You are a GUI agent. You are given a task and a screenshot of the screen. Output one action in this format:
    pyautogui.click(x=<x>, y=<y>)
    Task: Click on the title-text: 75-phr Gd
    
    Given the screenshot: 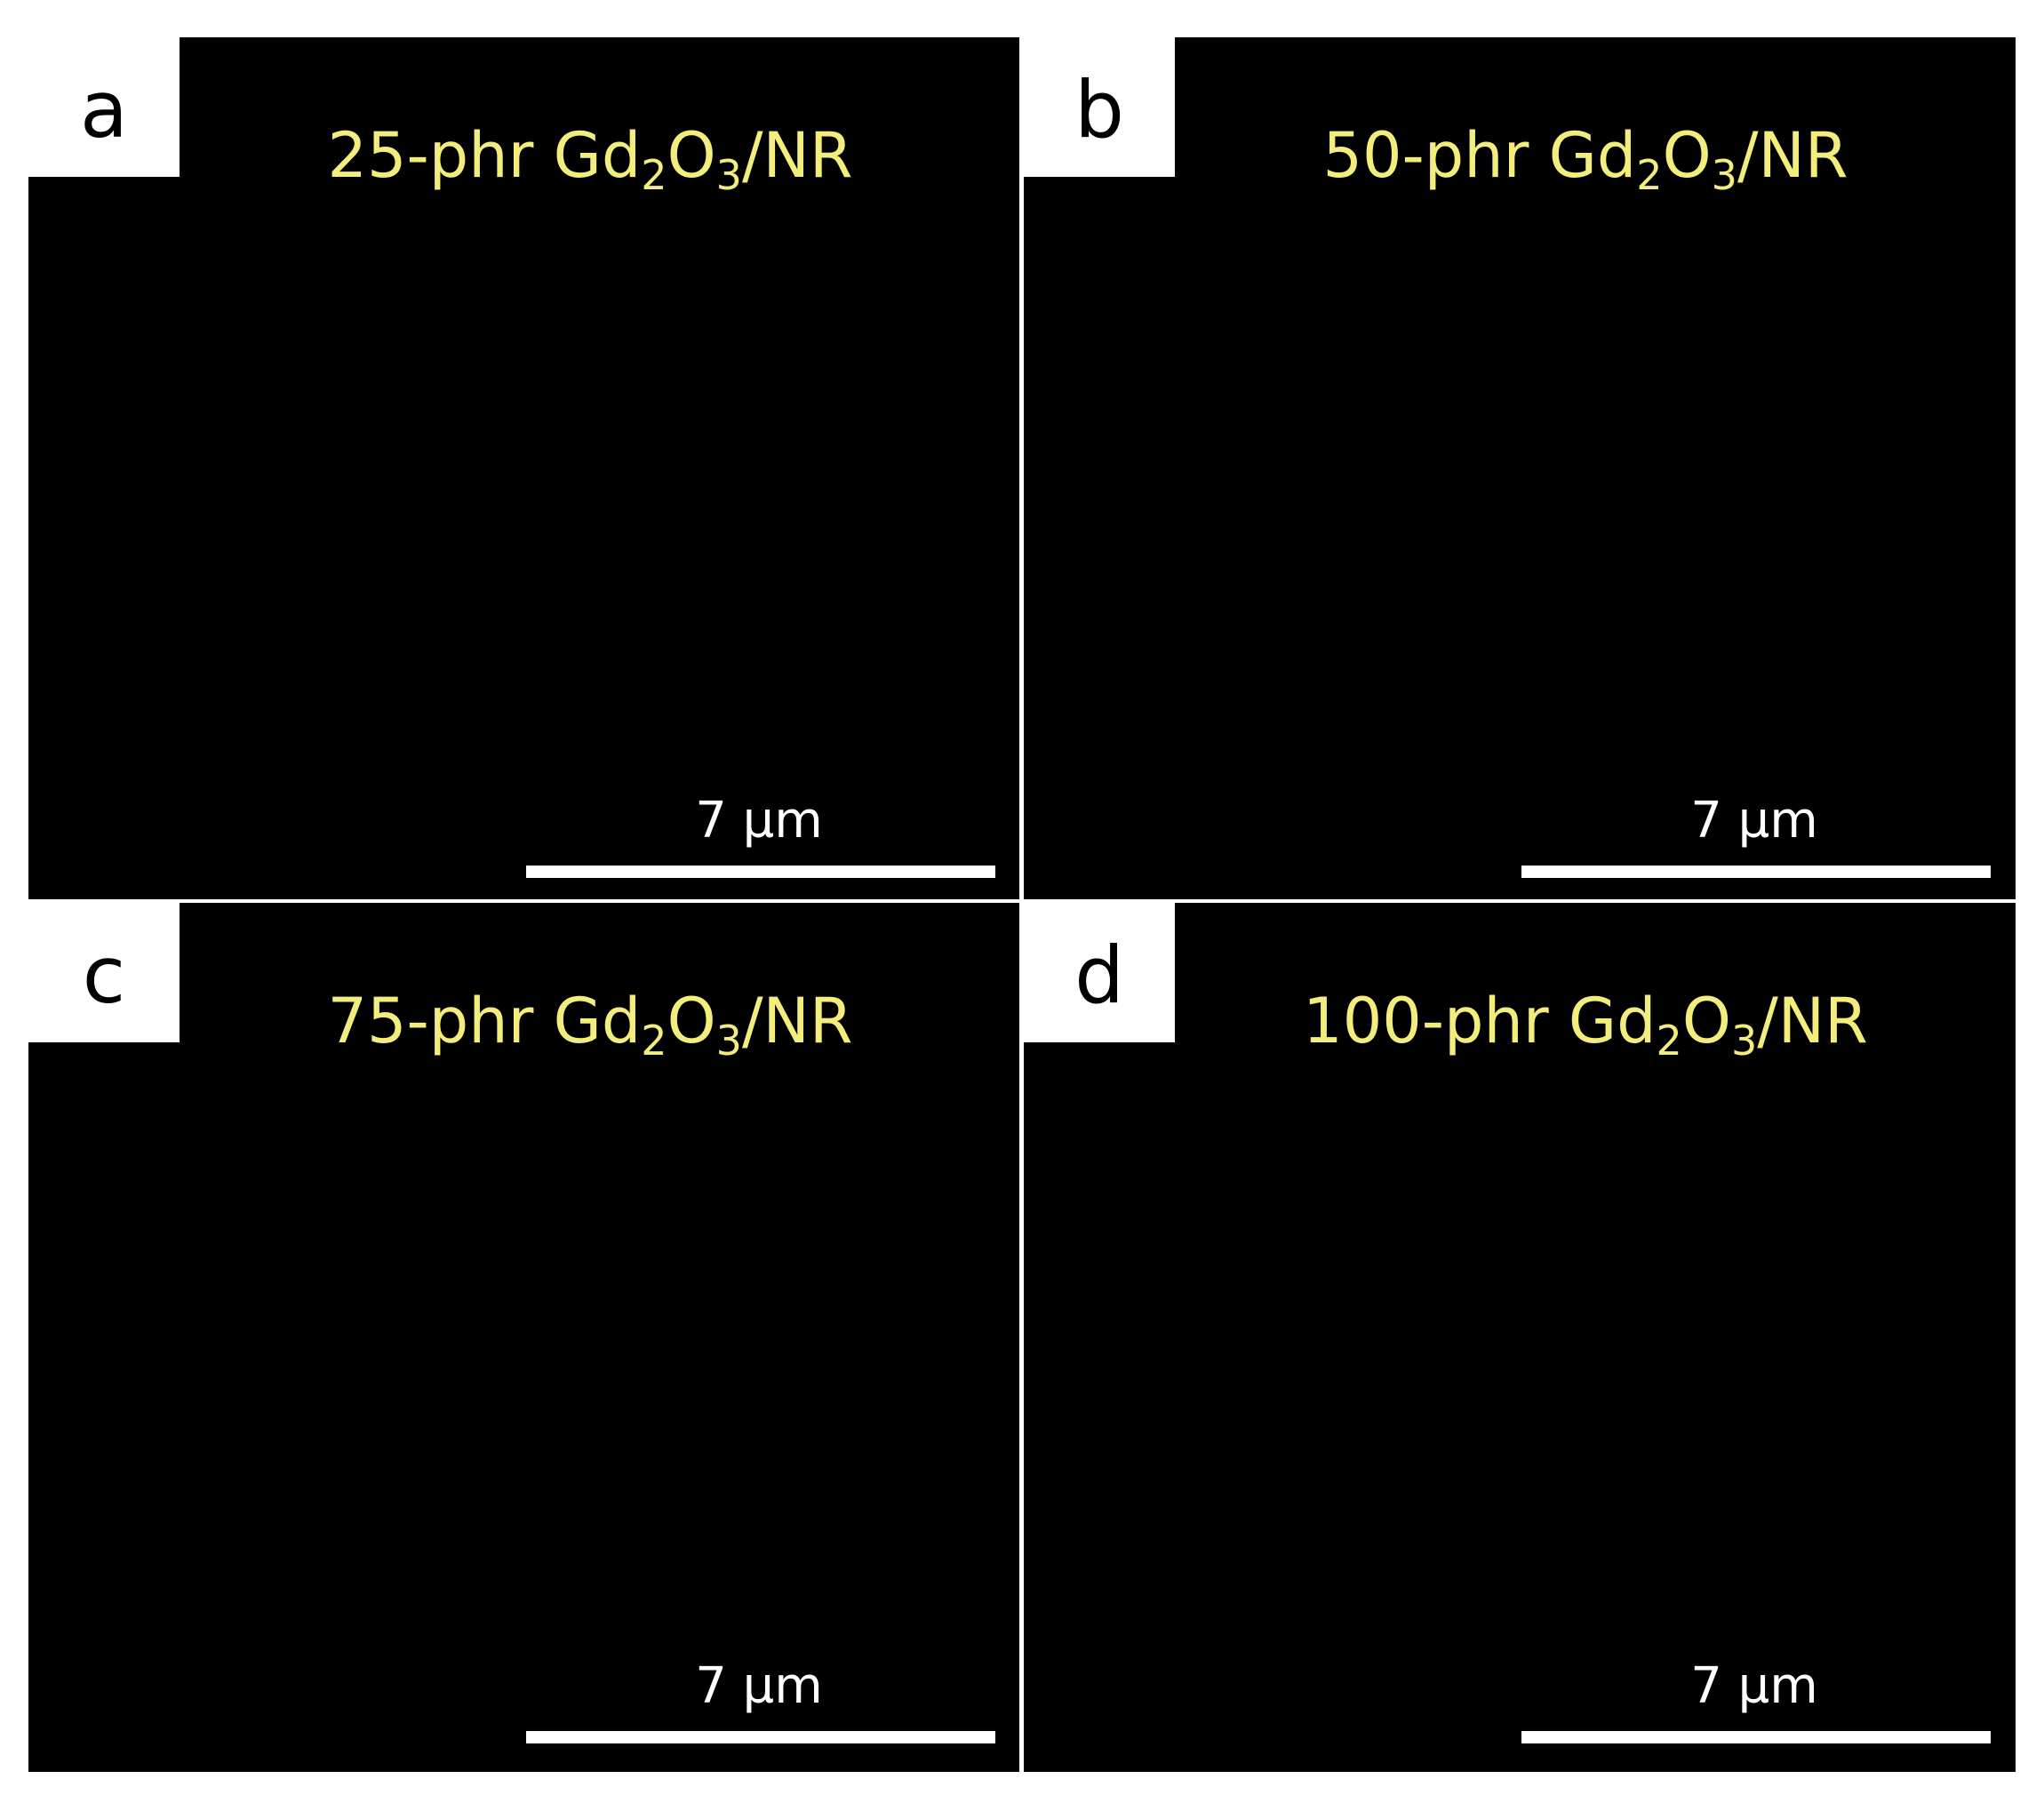 What is the action you would take?
    pyautogui.click(x=484, y=1021)
    